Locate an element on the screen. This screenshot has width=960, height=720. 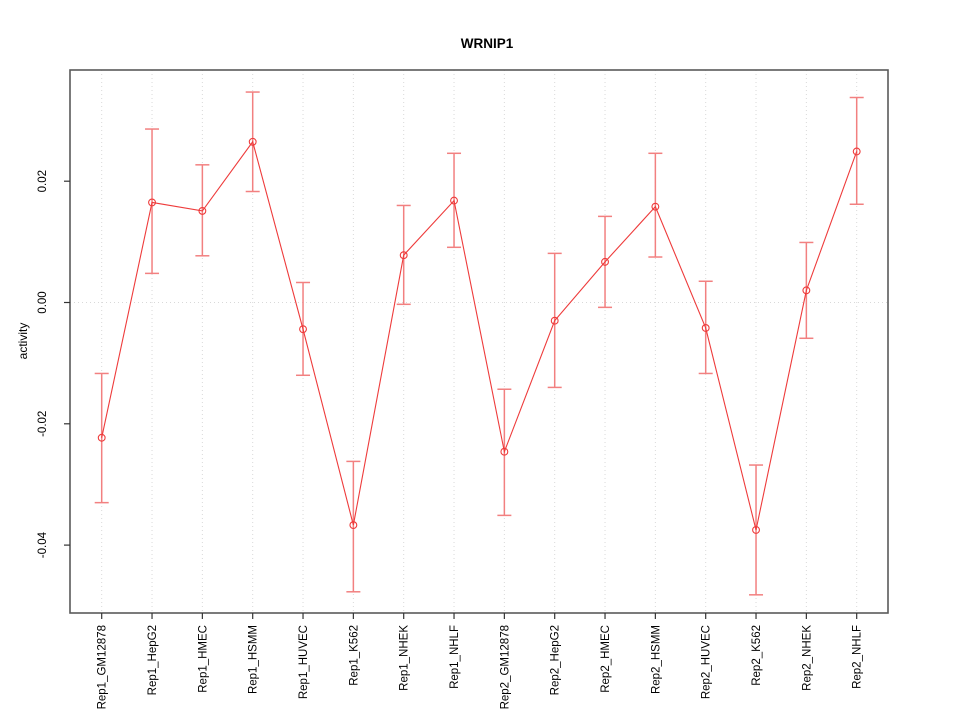
x-tick-label: Rep2_NHEK is located at coordinates (807, 658).